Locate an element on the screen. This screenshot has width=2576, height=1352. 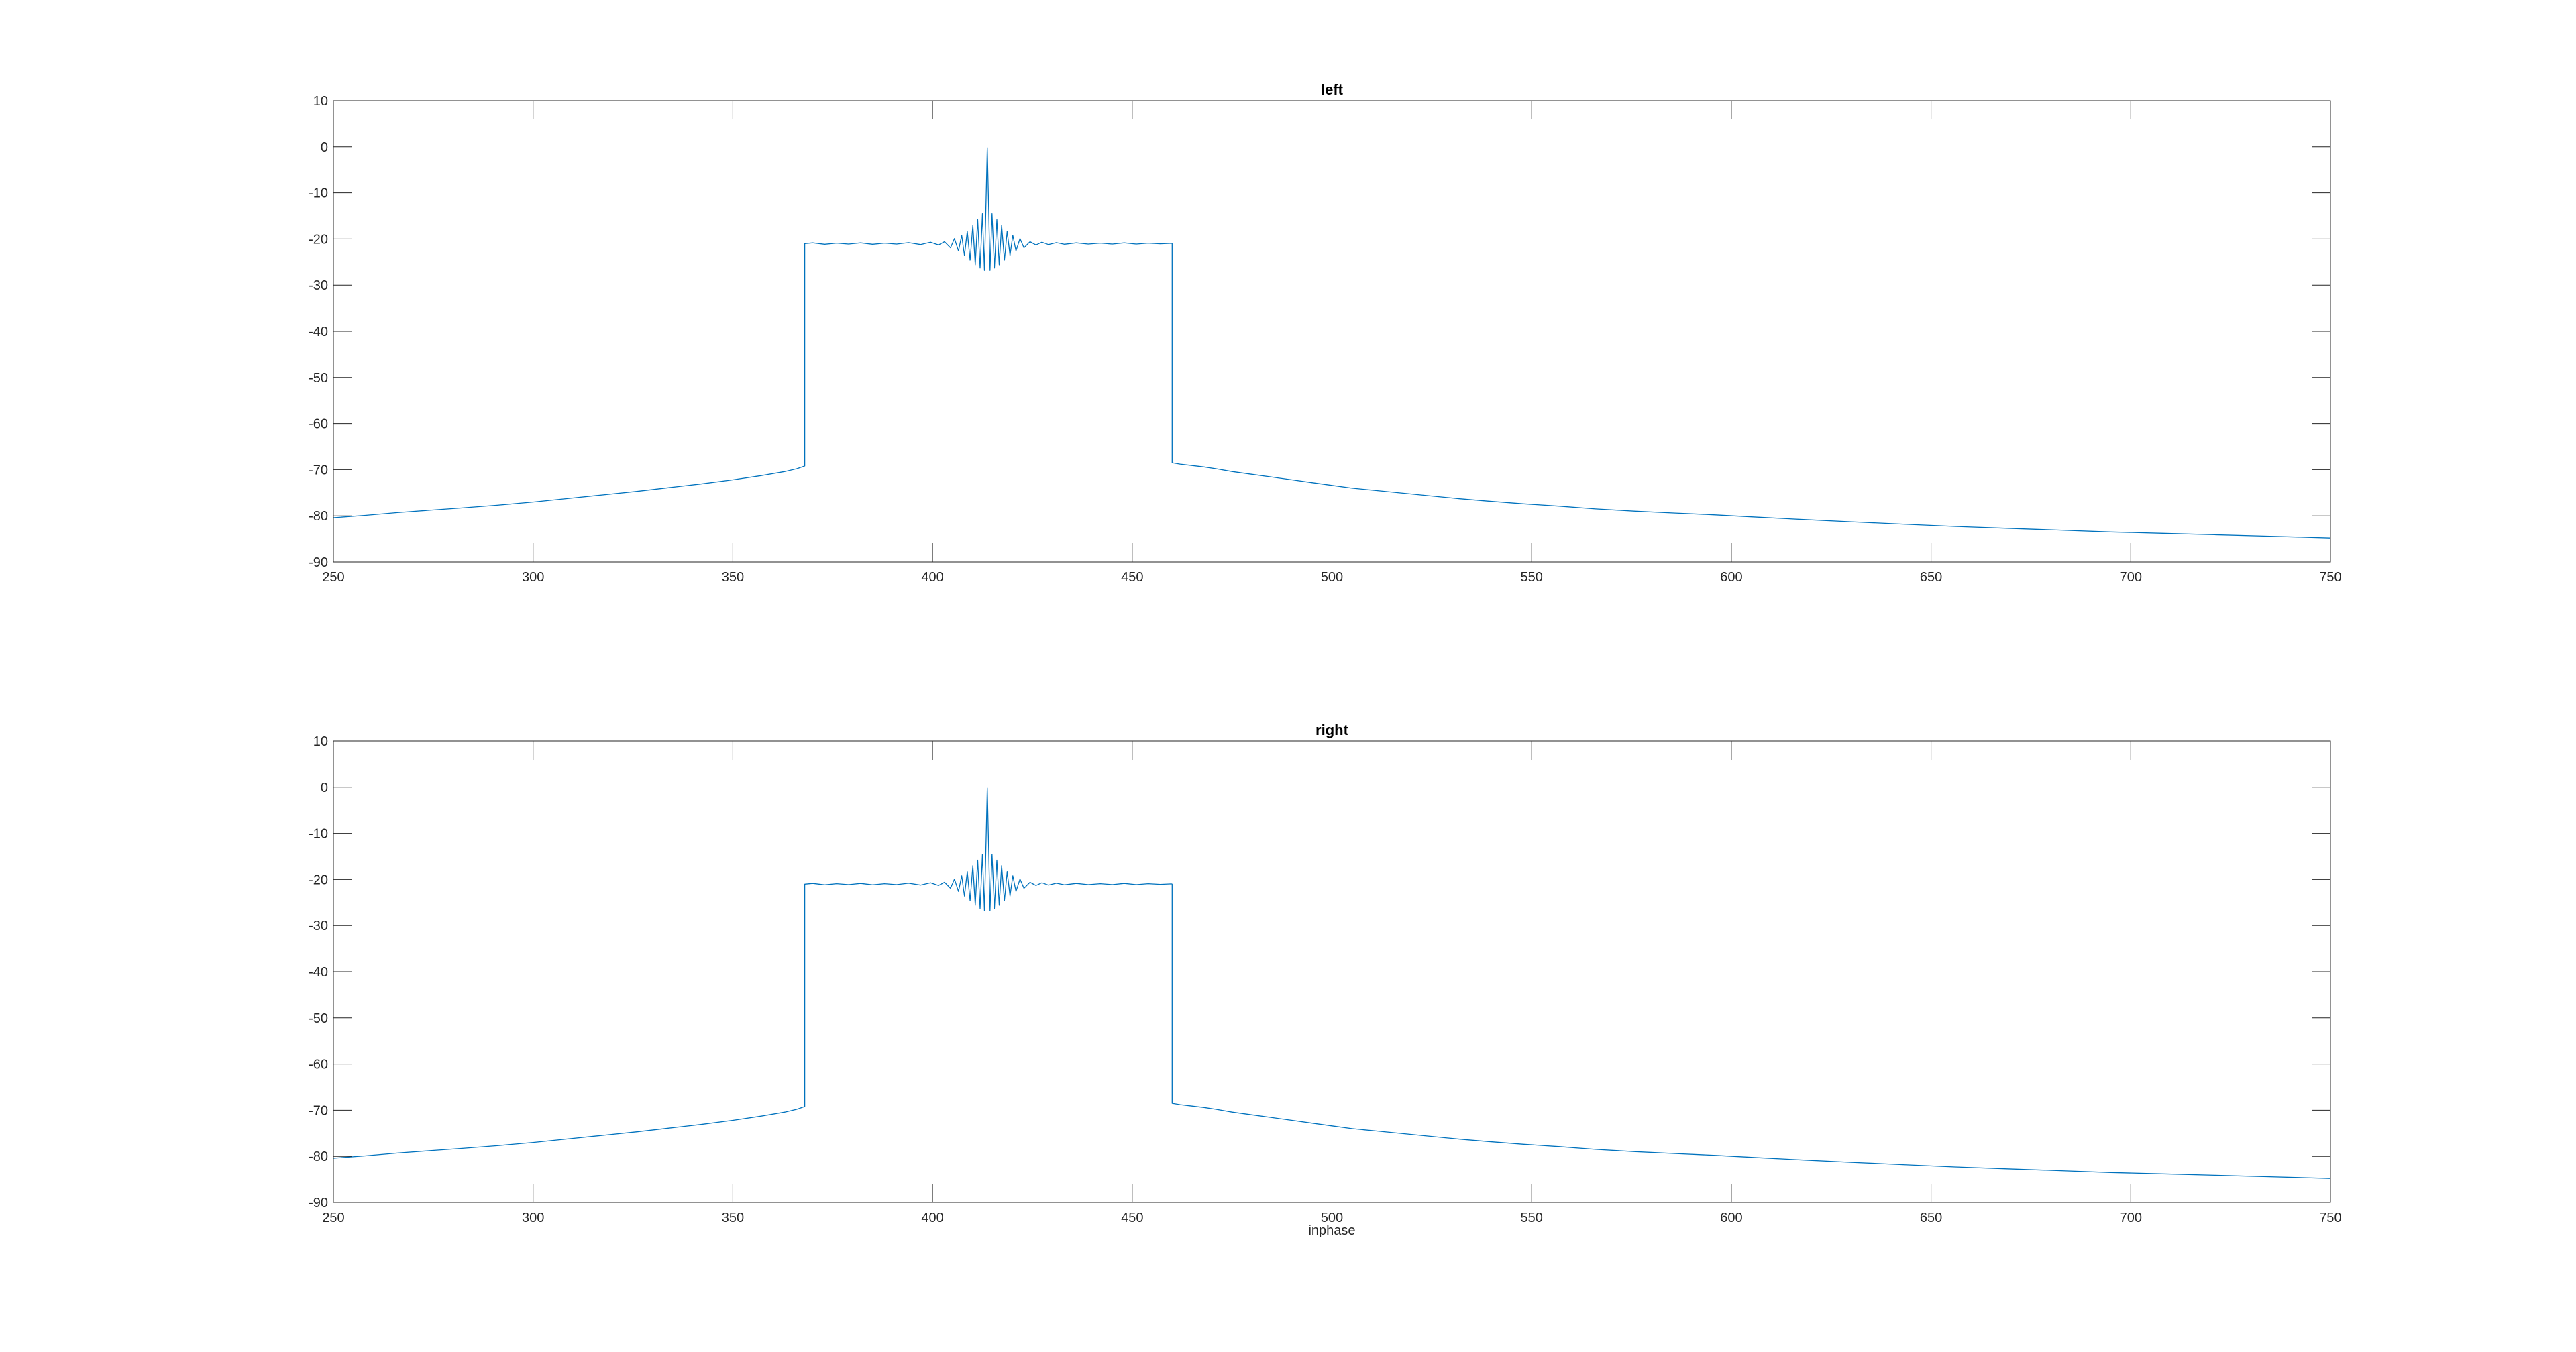
plot-title-left: left is located at coordinates (1332, 89).